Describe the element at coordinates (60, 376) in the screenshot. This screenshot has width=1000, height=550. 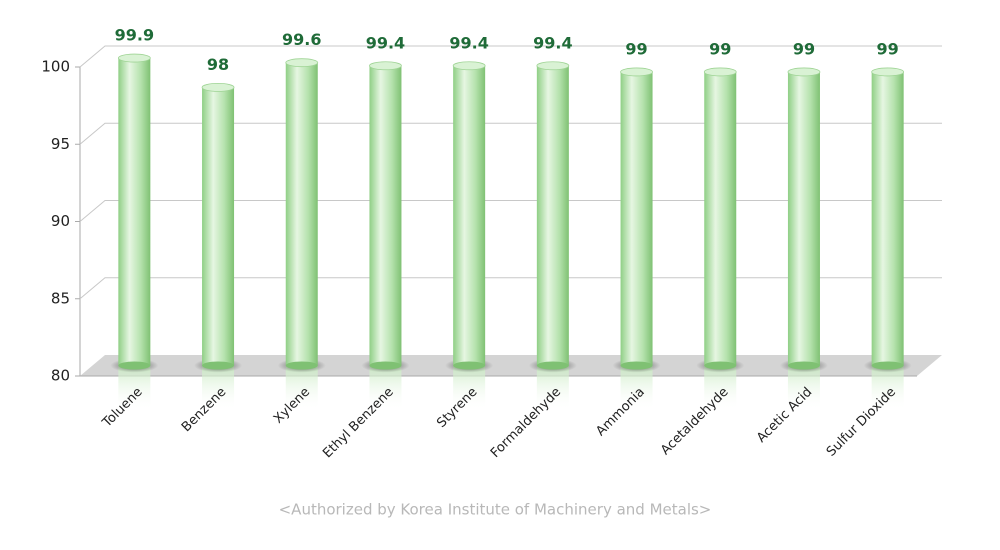
I see `y-tick-label: 80` at that location.